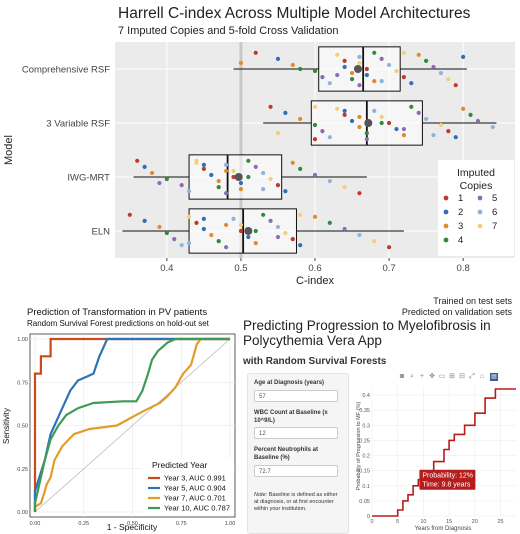 The height and width of the screenshot is (534, 520). Describe the element at coordinates (462, 376) in the screenshot. I see `zoom-out-icon: ⊟` at that location.